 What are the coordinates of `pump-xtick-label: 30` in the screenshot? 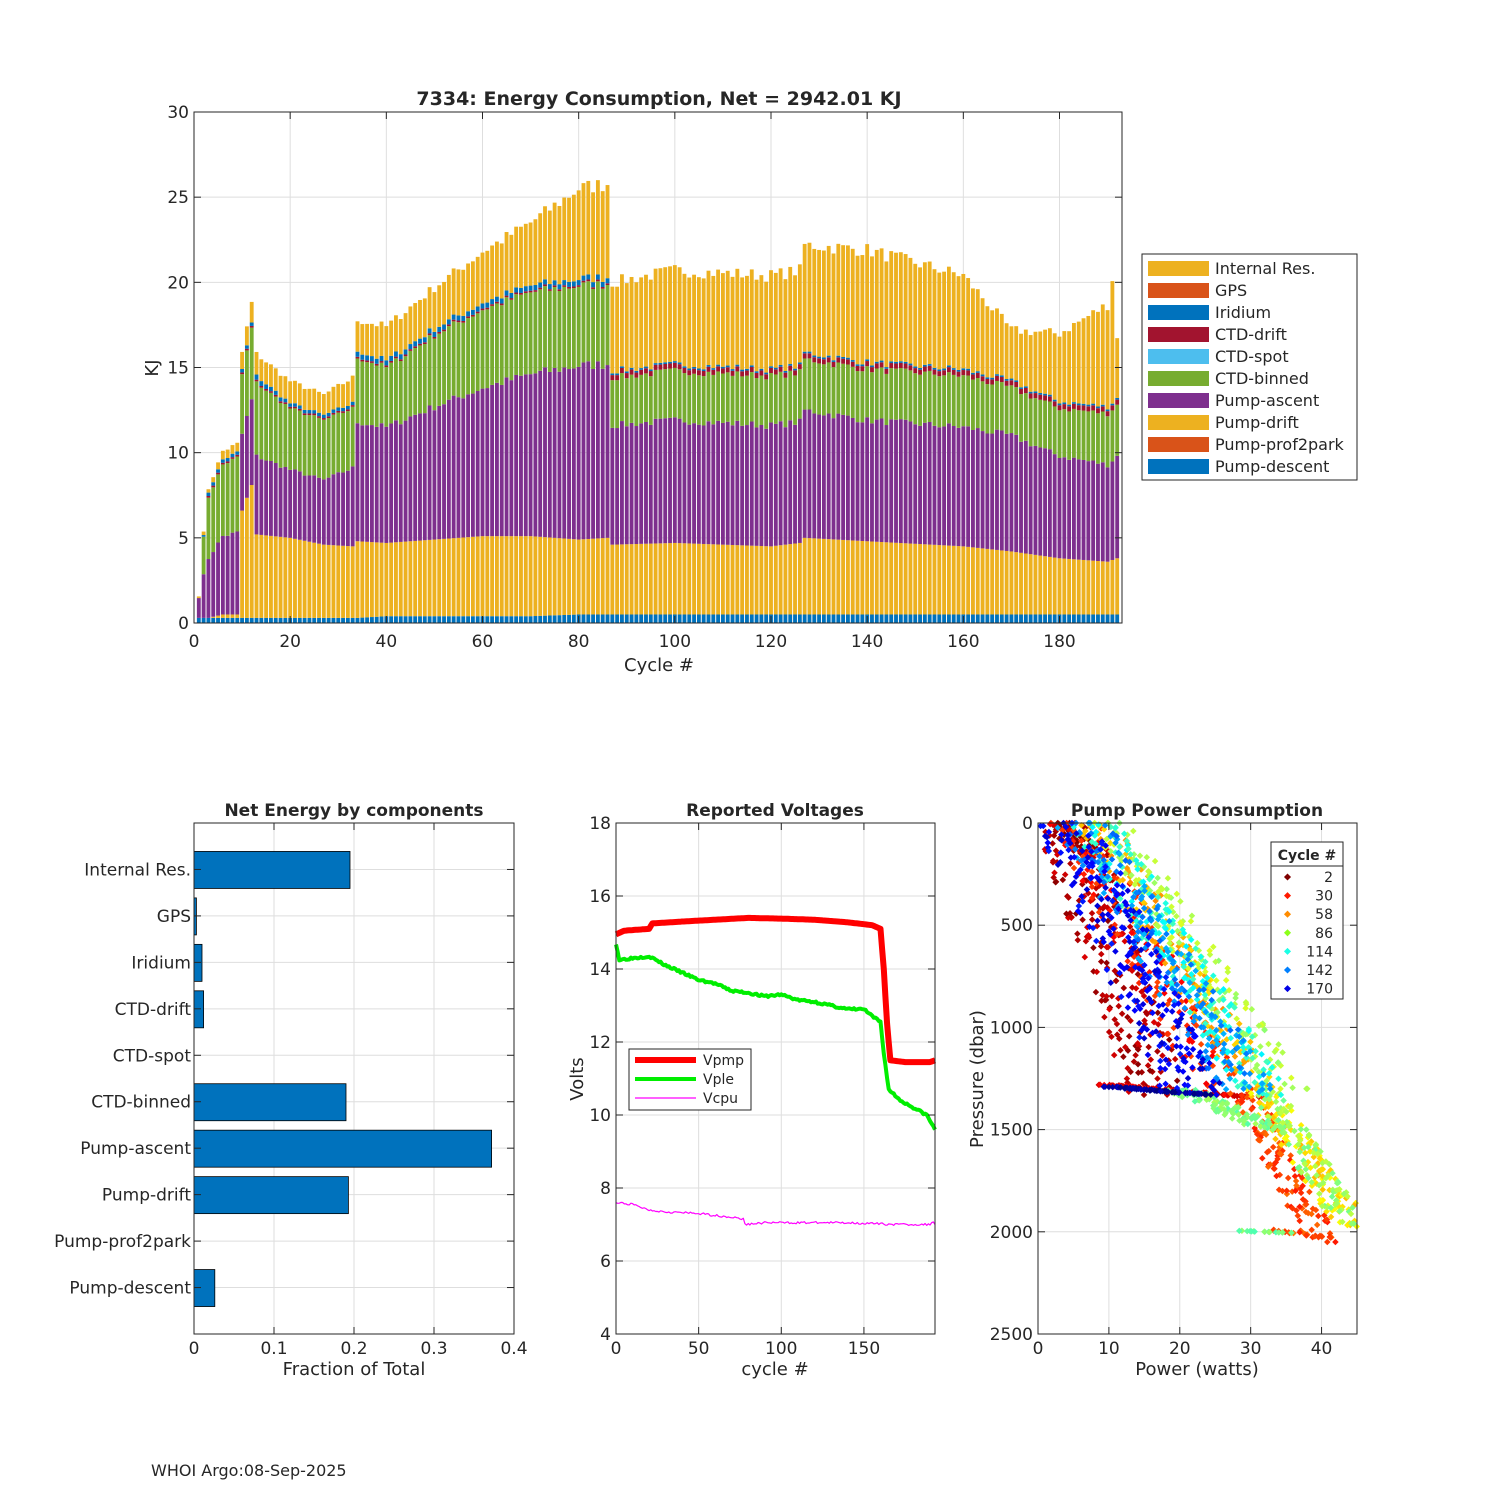 It's located at (1251, 1349).